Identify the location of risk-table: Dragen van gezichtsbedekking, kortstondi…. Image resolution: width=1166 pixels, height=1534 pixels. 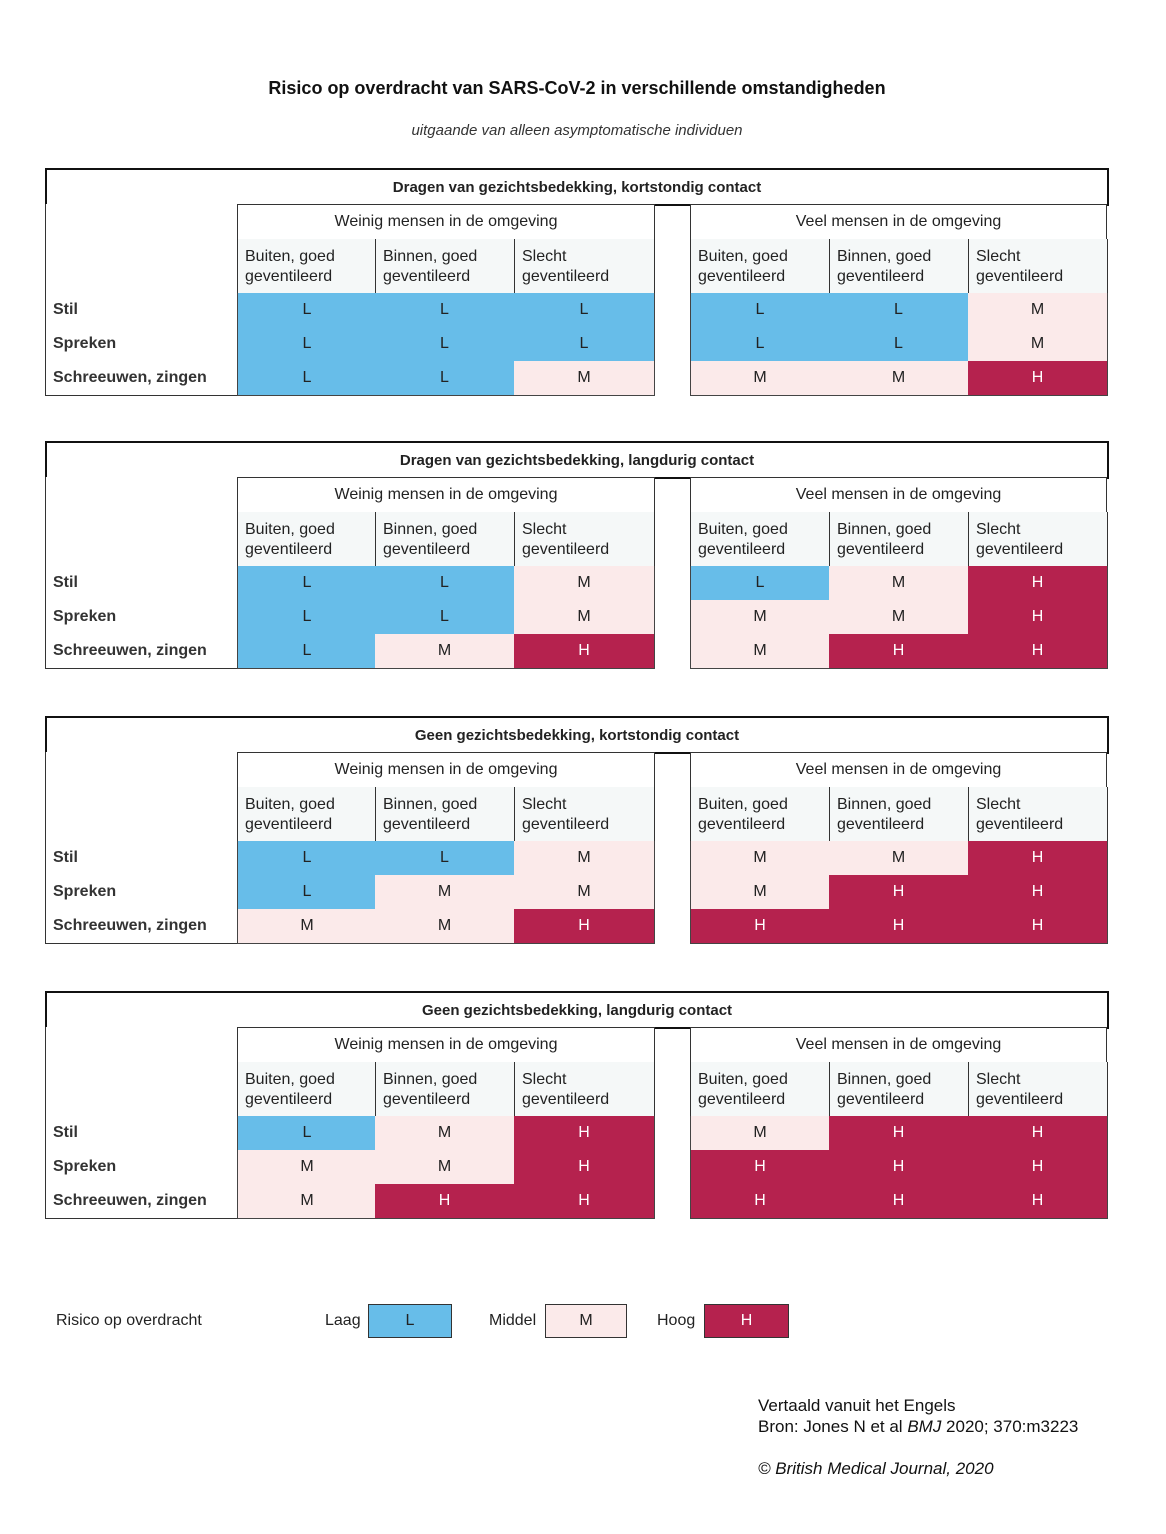
(577, 283).